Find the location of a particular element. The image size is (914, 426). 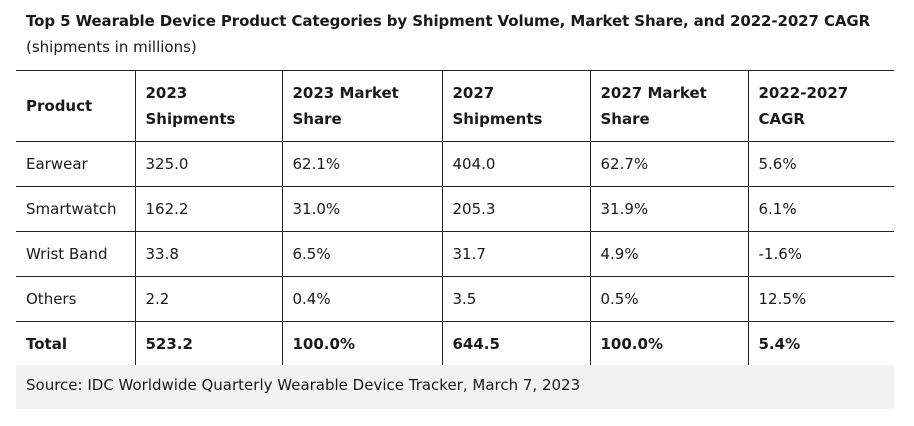

table-row: Earwear 325.0 62.1% 404.0 62.7% 5.6% is located at coordinates (455, 164).